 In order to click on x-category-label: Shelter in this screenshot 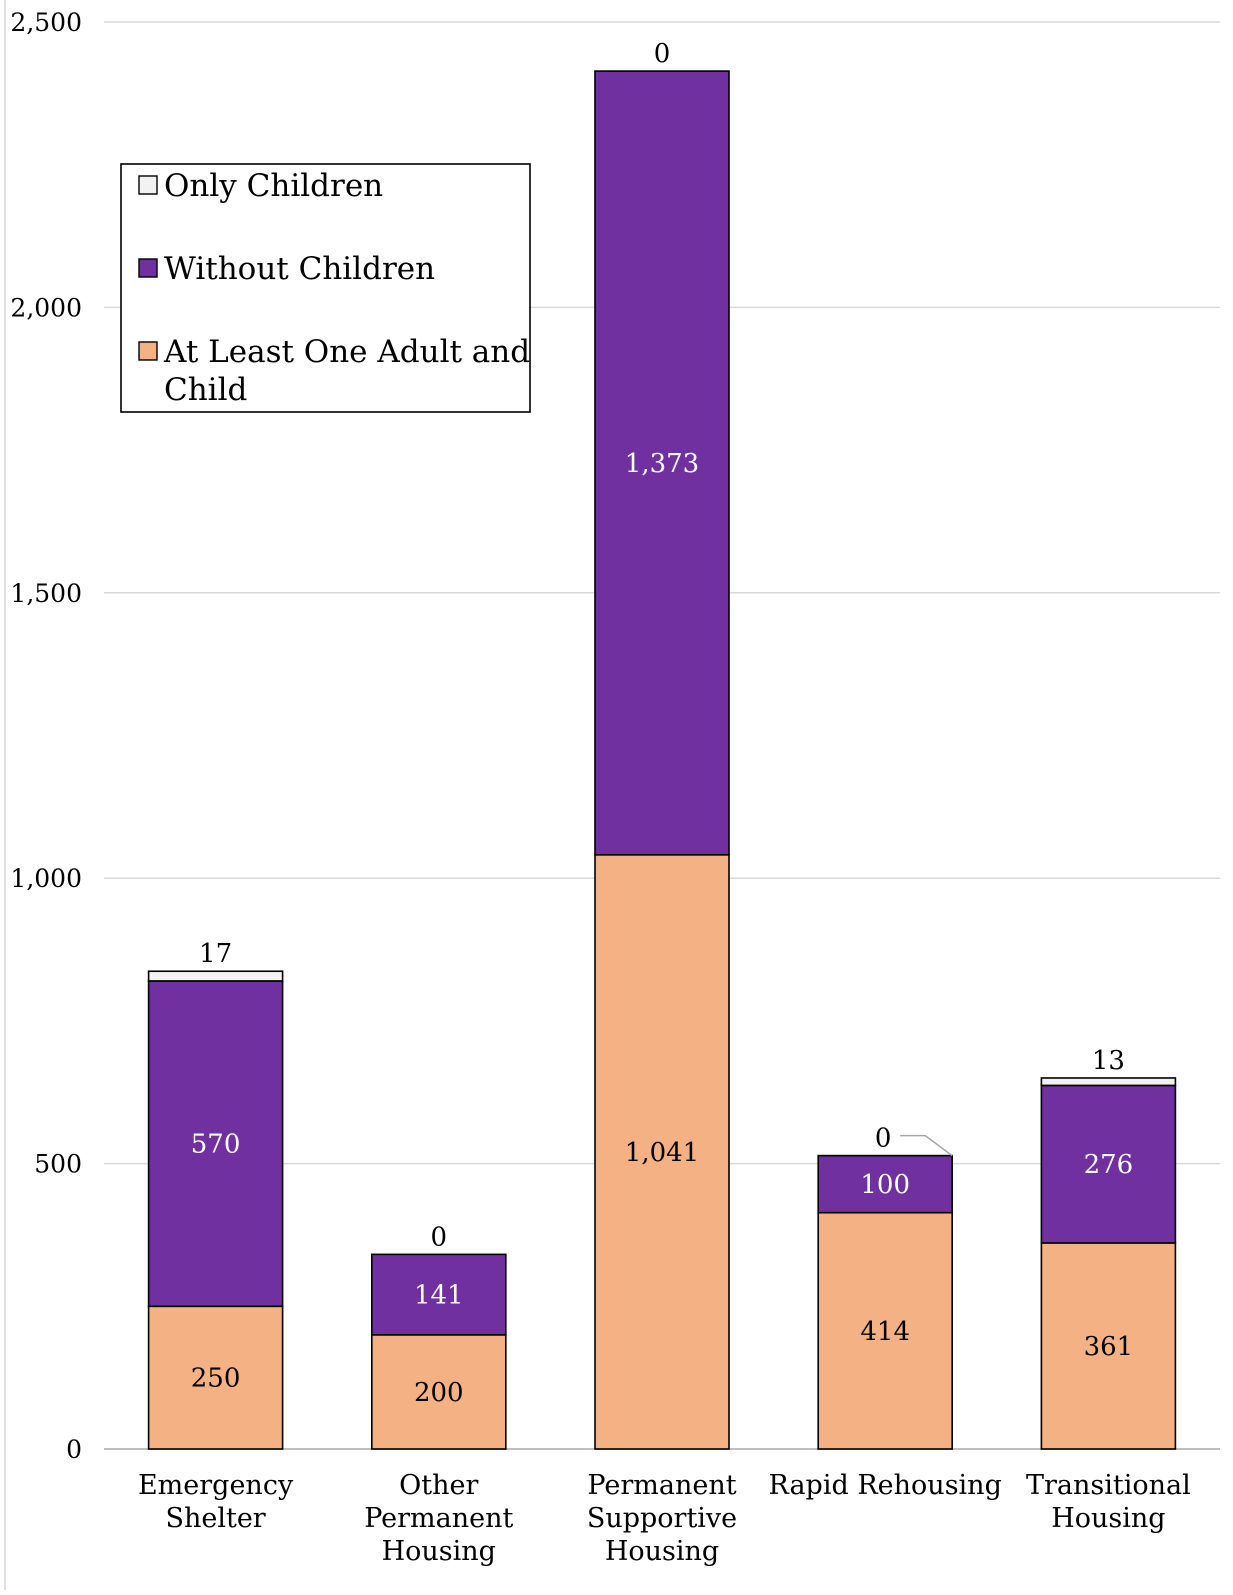, I will do `click(215, 1518)`.